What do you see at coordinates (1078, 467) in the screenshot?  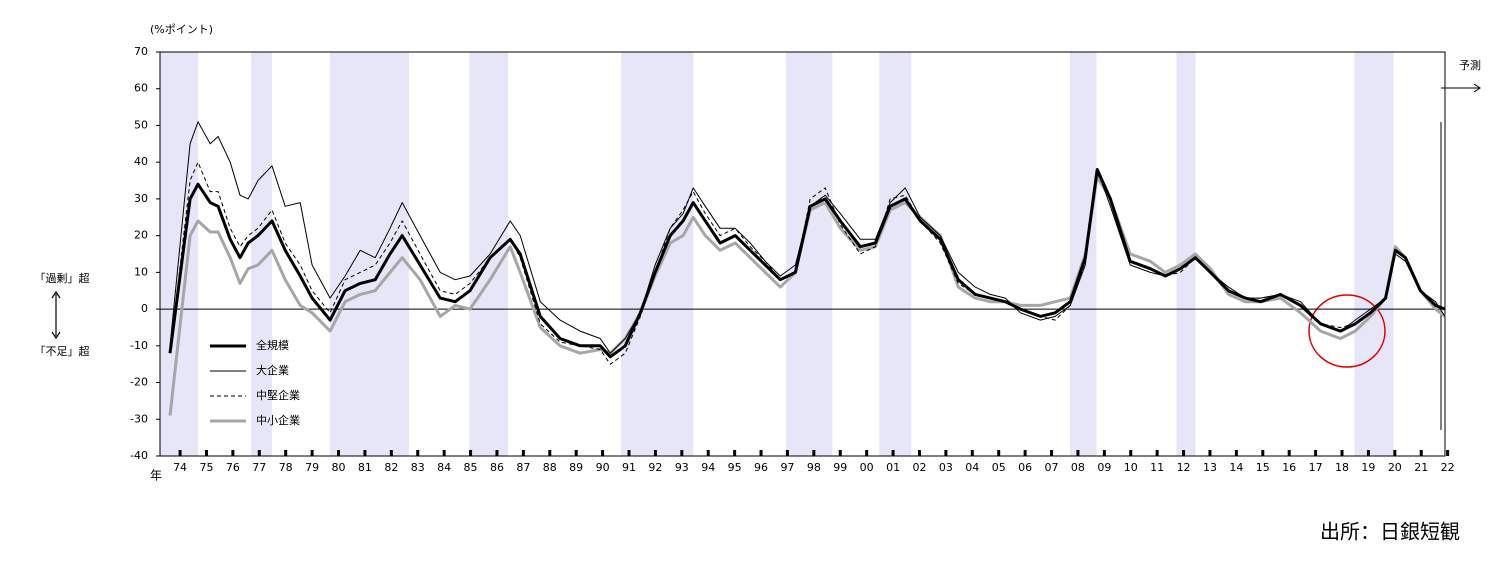 I see `x-tick-label: 08` at bounding box center [1078, 467].